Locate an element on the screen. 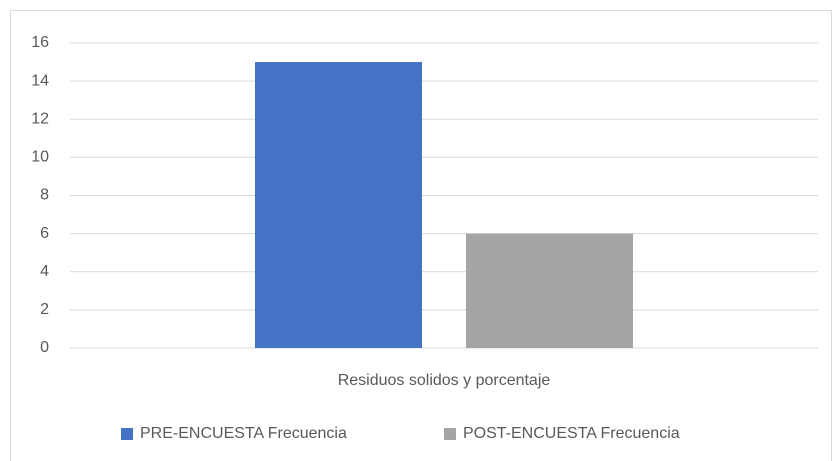 The image size is (833, 461). y-tick-label: 4 is located at coordinates (44, 271).